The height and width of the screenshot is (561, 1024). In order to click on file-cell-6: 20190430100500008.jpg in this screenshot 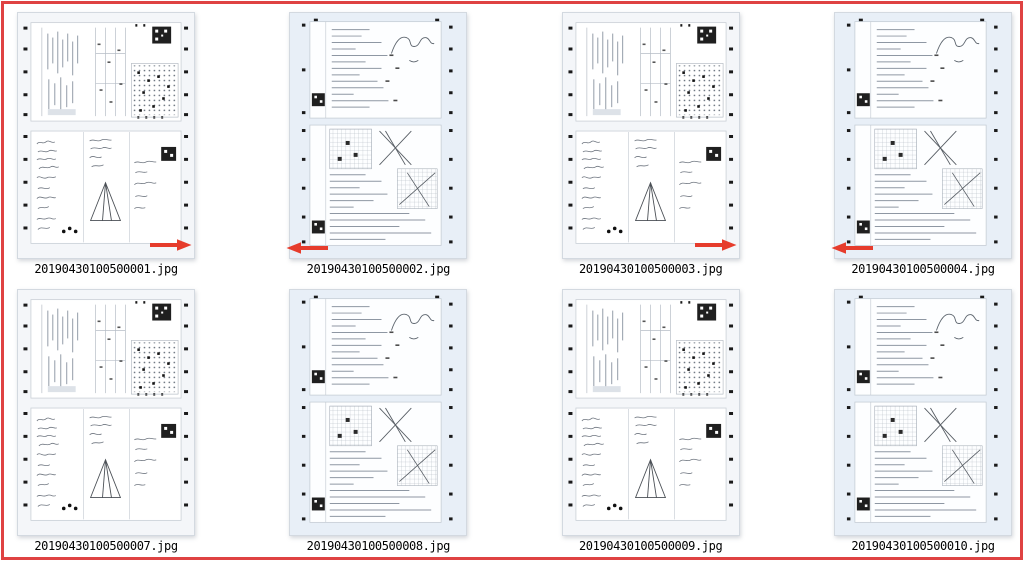, I will do `click(378, 422)`.